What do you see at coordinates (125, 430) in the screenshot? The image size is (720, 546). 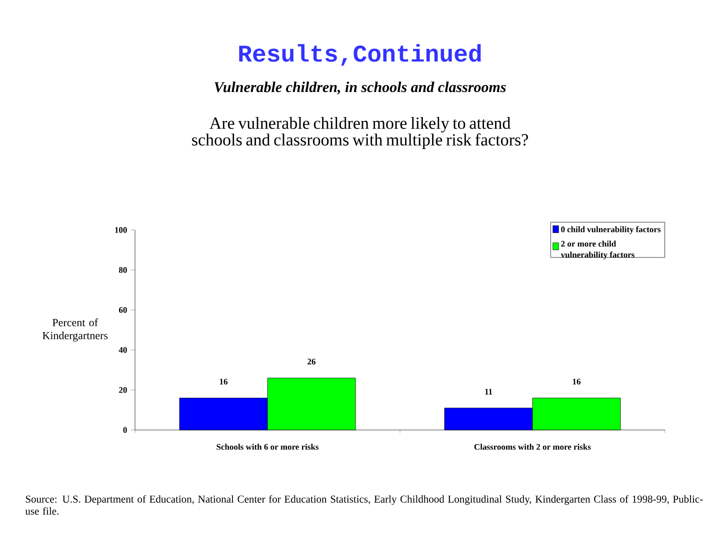 I see `y-tick-label: 0` at bounding box center [125, 430].